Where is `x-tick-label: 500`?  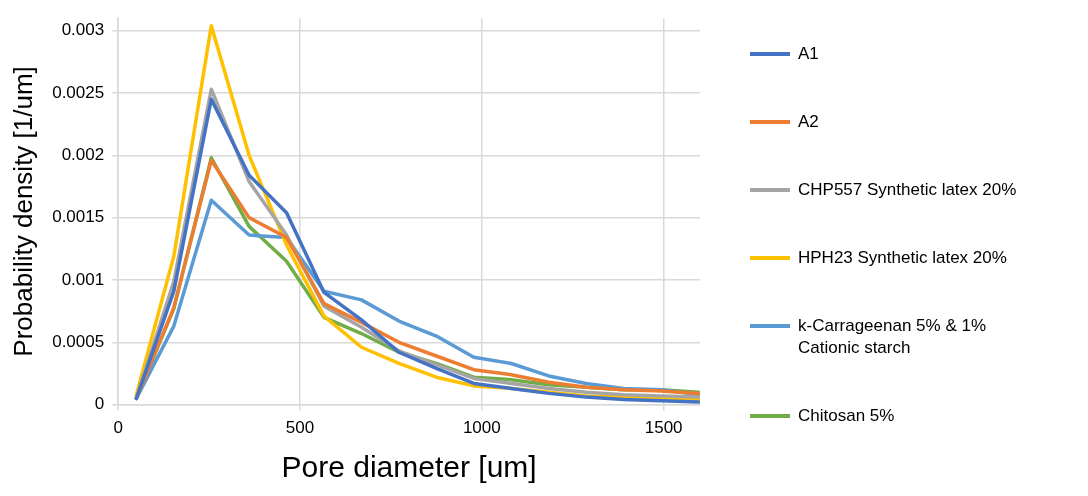
x-tick-label: 500 is located at coordinates (300, 428).